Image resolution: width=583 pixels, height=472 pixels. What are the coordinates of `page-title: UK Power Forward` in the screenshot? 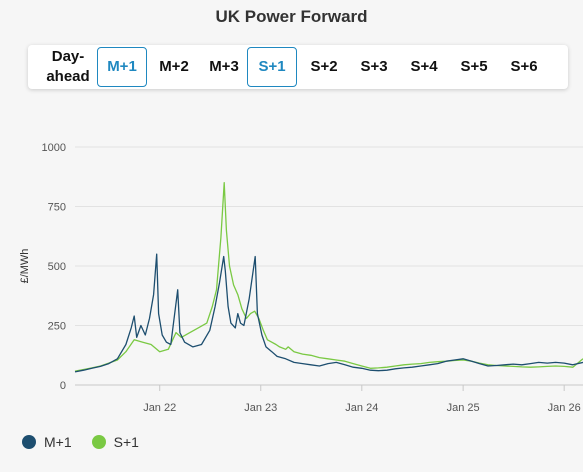 It's located at (291, 16).